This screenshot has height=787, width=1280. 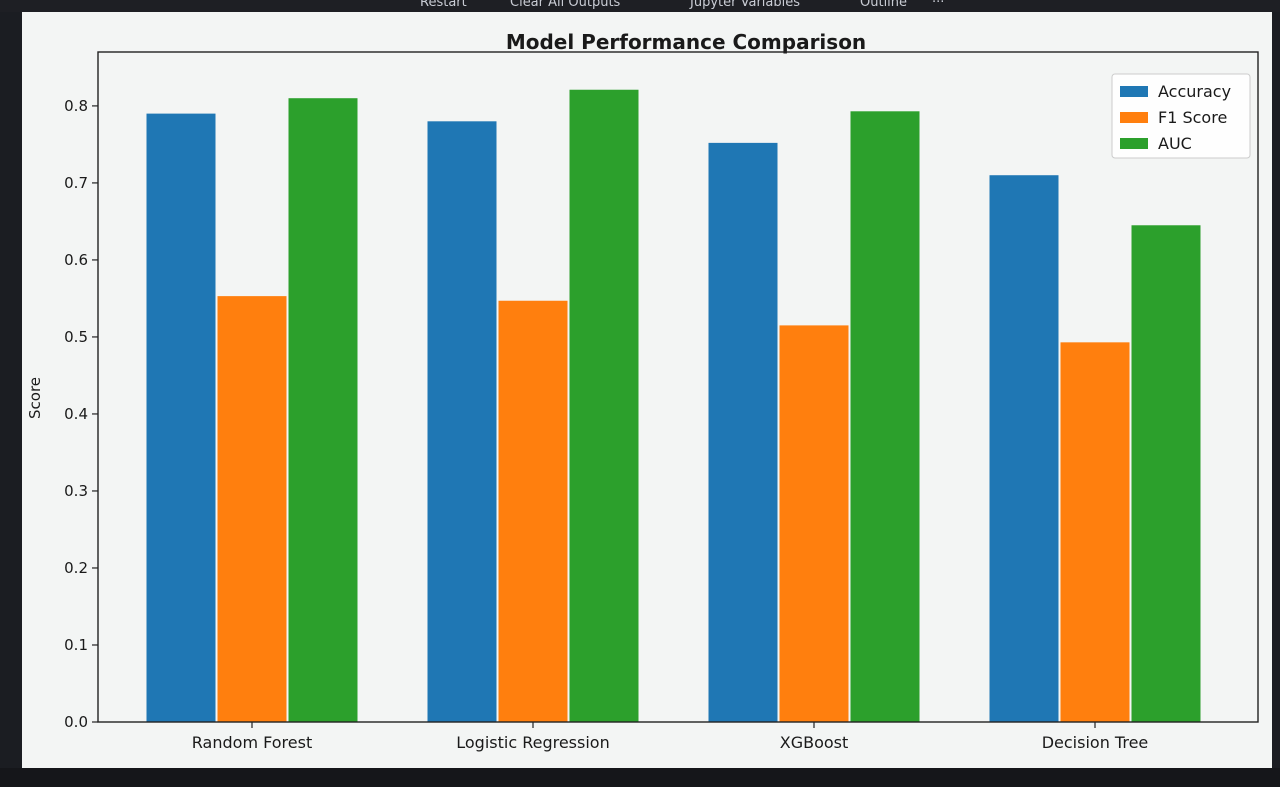 What do you see at coordinates (76, 106) in the screenshot?
I see `y-tick-label: 0.8` at bounding box center [76, 106].